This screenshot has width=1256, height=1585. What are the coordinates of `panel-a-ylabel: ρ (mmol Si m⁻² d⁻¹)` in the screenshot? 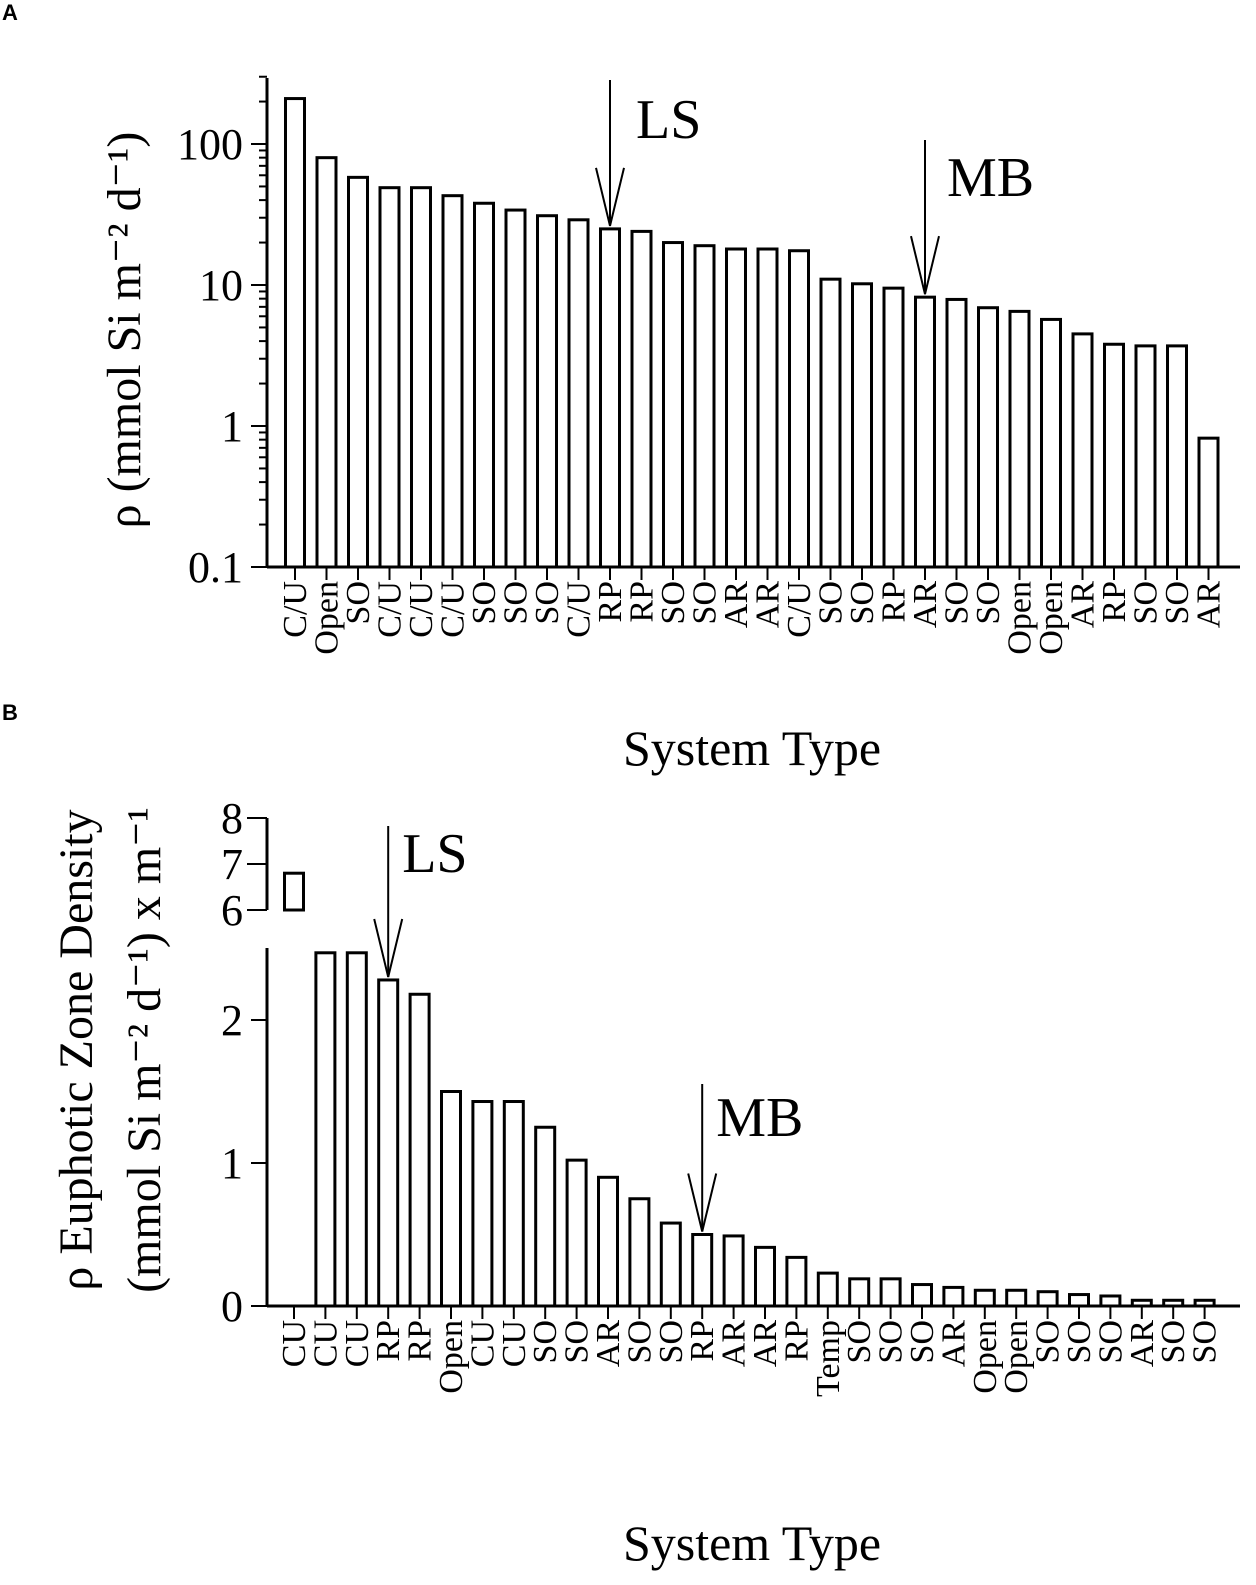 It's located at (124, 330).